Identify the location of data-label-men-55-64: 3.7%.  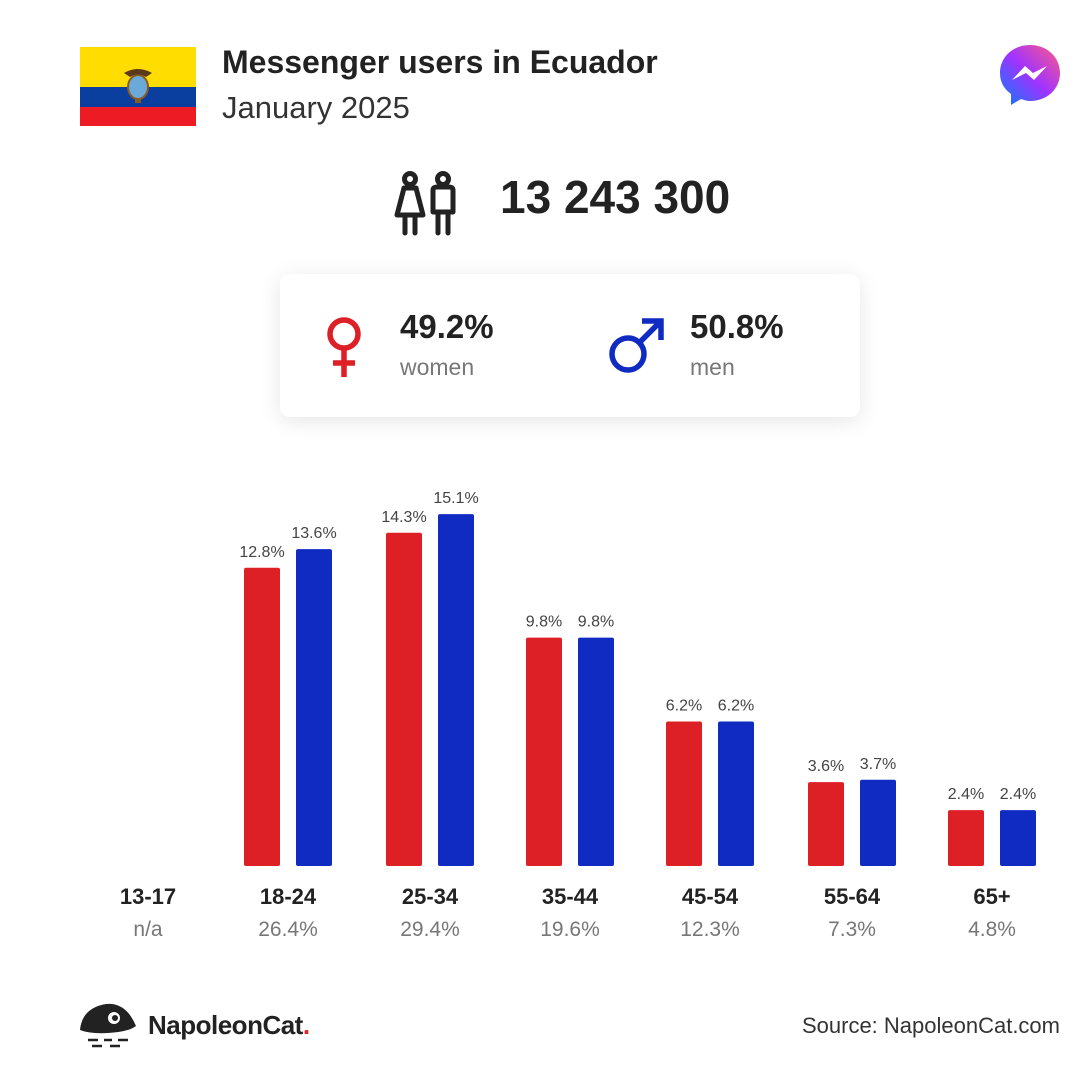
(878, 764).